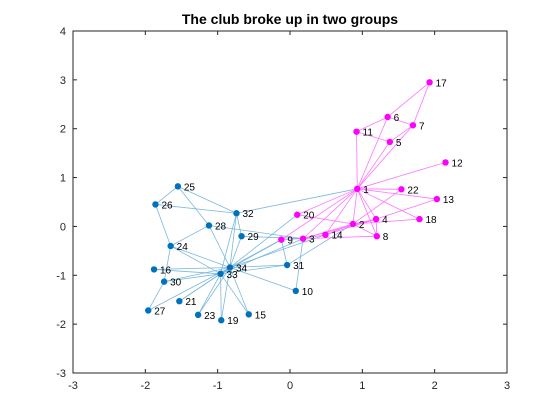 The image size is (560, 420). What do you see at coordinates (290, 241) in the screenshot?
I see `node-label-9: 9` at bounding box center [290, 241].